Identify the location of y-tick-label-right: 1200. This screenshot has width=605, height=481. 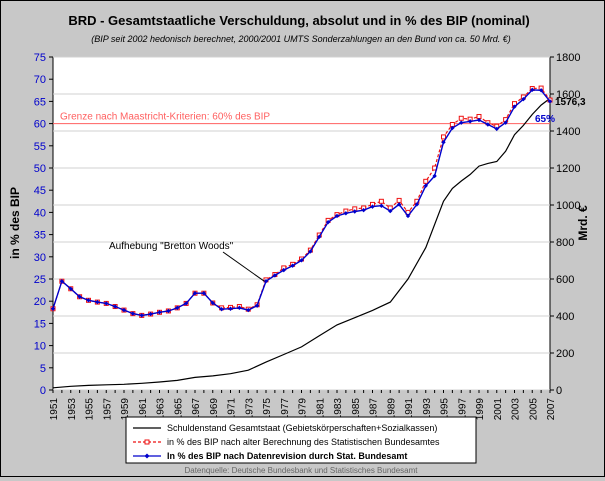
(568, 169).